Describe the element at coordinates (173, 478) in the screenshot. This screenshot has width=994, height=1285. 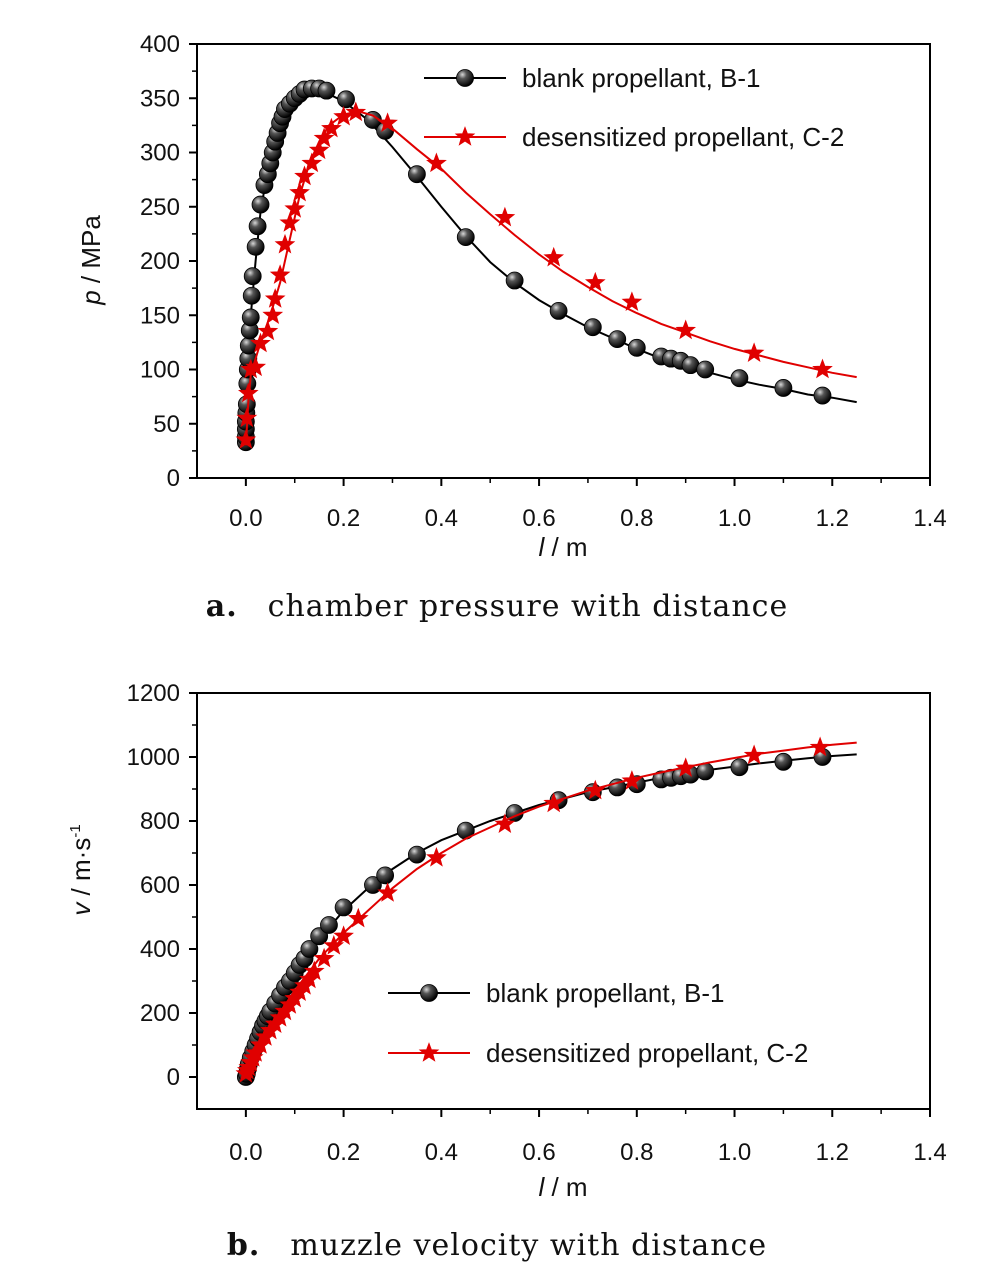
I see `y-tick-label: 0` at that location.